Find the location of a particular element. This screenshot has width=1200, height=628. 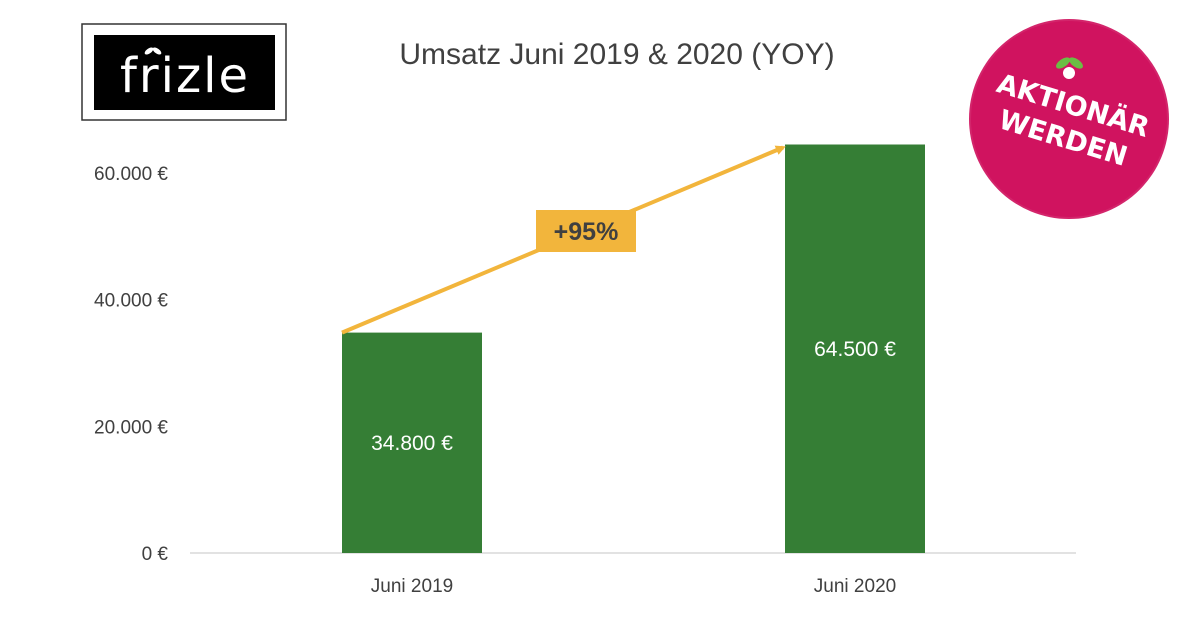

x-tick-label: Juni 2020 is located at coordinates (855, 586).